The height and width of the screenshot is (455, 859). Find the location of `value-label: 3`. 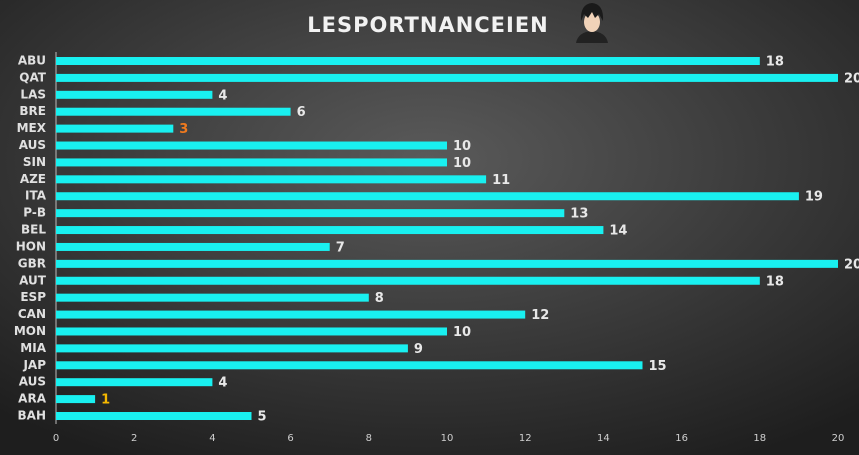

value-label: 3 is located at coordinates (183, 129).